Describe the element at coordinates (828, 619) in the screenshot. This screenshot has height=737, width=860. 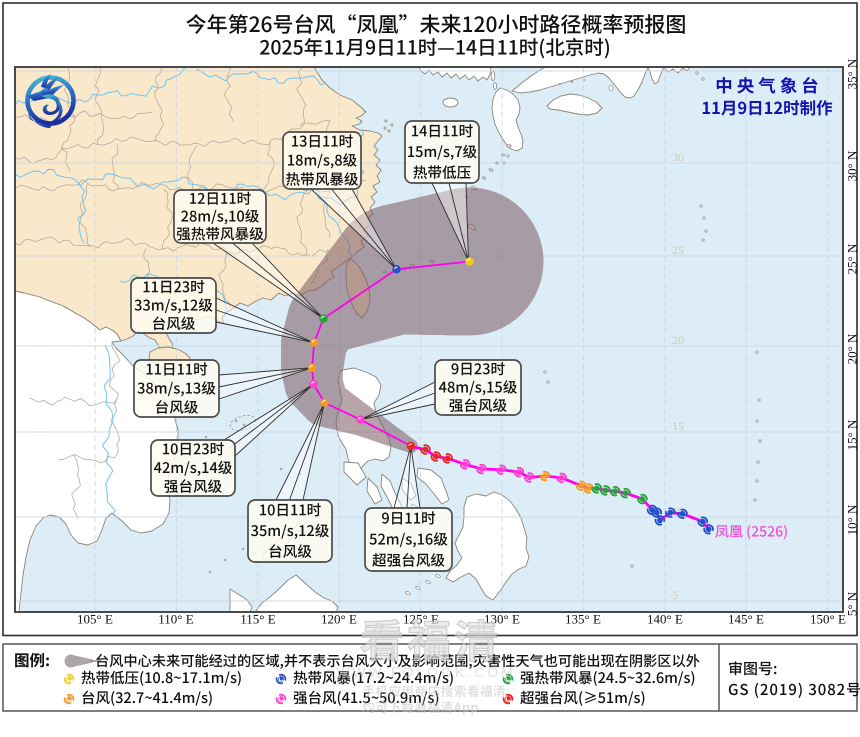
I see `svg-text: 150° E` at that location.